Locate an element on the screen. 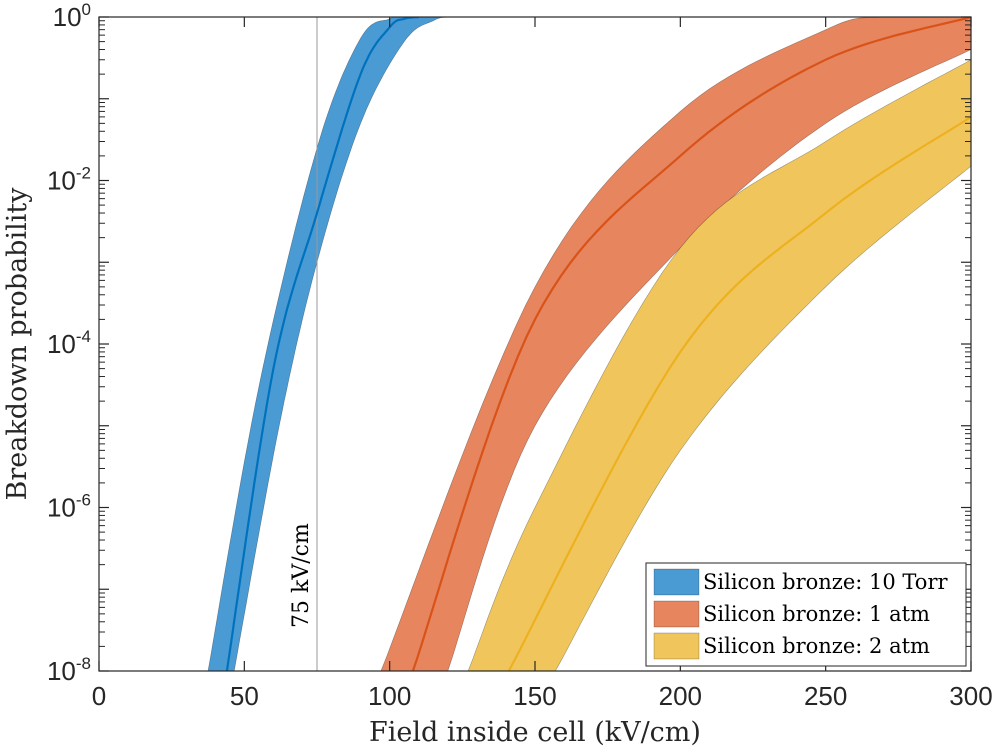  x-tick-label: 50 is located at coordinates (244, 696).